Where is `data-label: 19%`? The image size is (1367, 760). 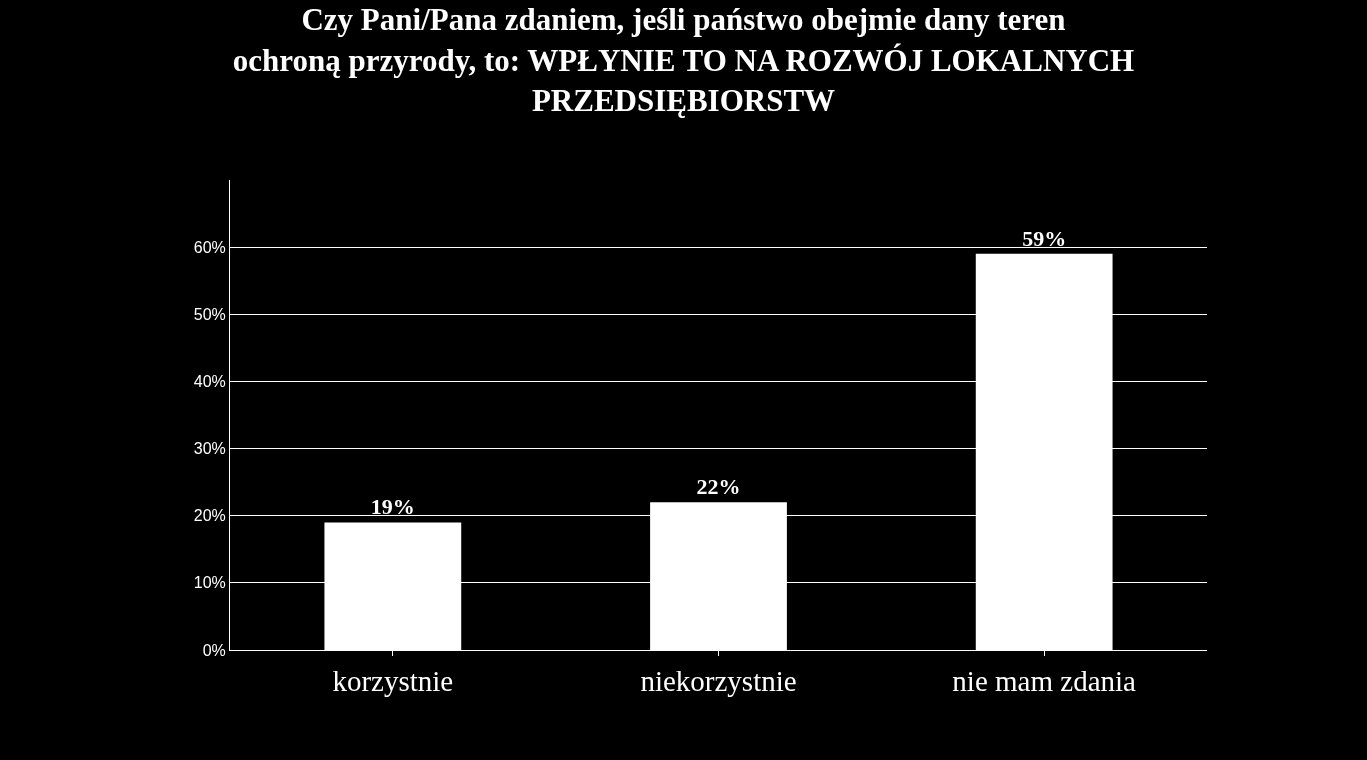
data-label: 19% is located at coordinates (392, 507).